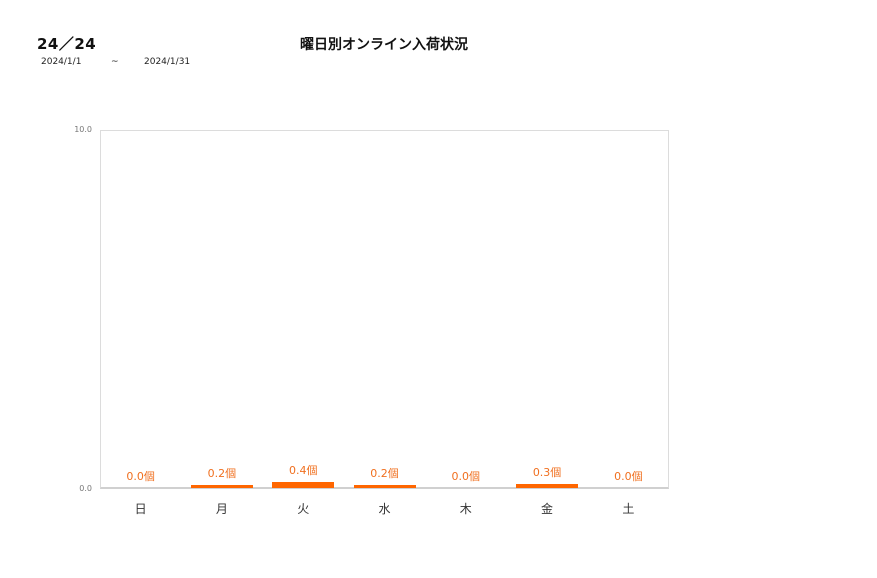 The width and height of the screenshot is (877, 578). Describe the element at coordinates (61, 62) in the screenshot. I see `date-from: 2024/1/1` at that location.